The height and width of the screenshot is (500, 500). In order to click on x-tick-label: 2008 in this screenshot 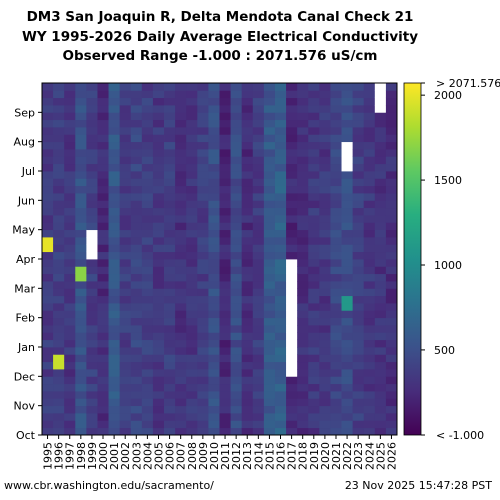, I will do `click(192, 456)`.